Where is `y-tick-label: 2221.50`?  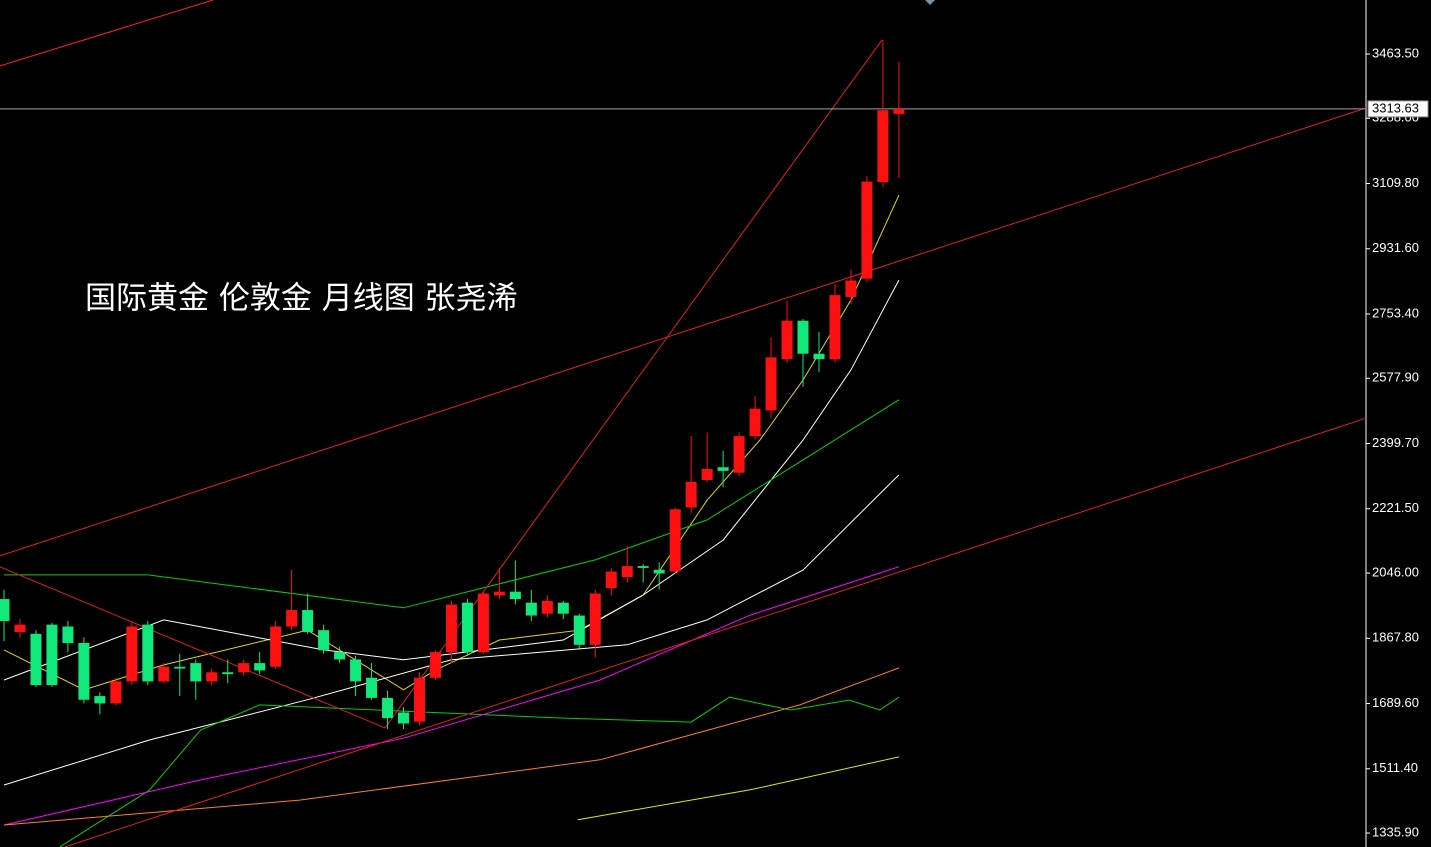
y-tick-label: 2221.50 is located at coordinates (1395, 507).